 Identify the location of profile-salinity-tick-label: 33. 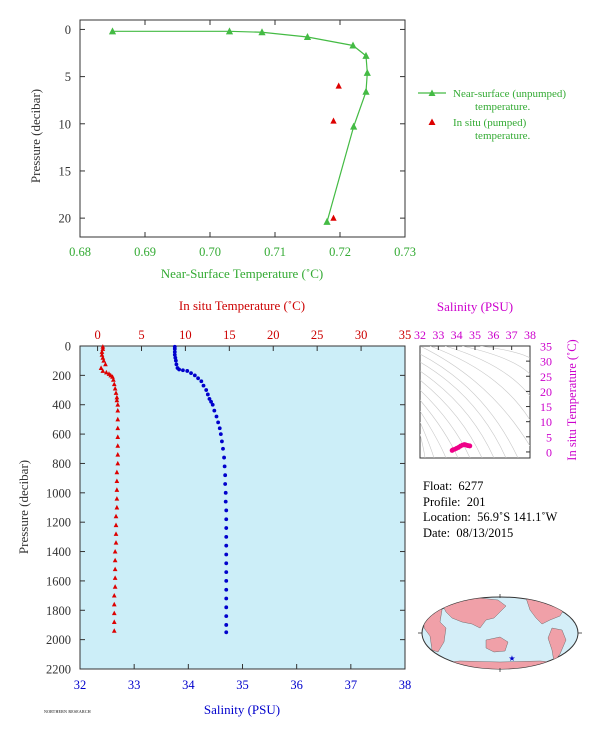
(134, 685).